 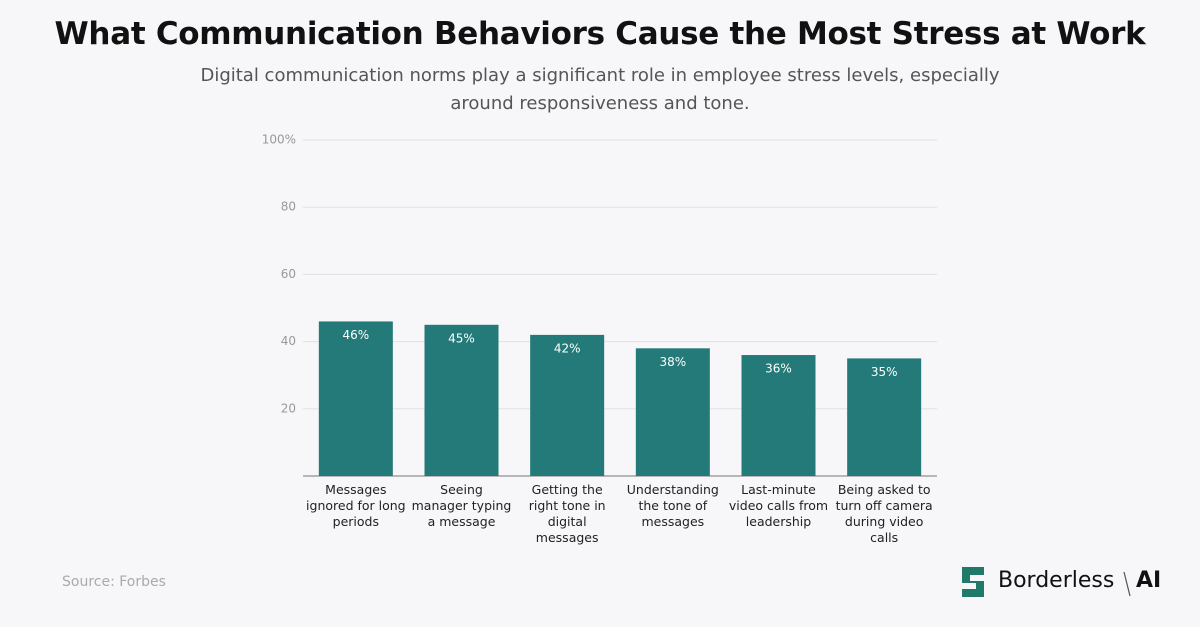 What do you see at coordinates (672, 362) in the screenshot?
I see `value-label: 38%` at bounding box center [672, 362].